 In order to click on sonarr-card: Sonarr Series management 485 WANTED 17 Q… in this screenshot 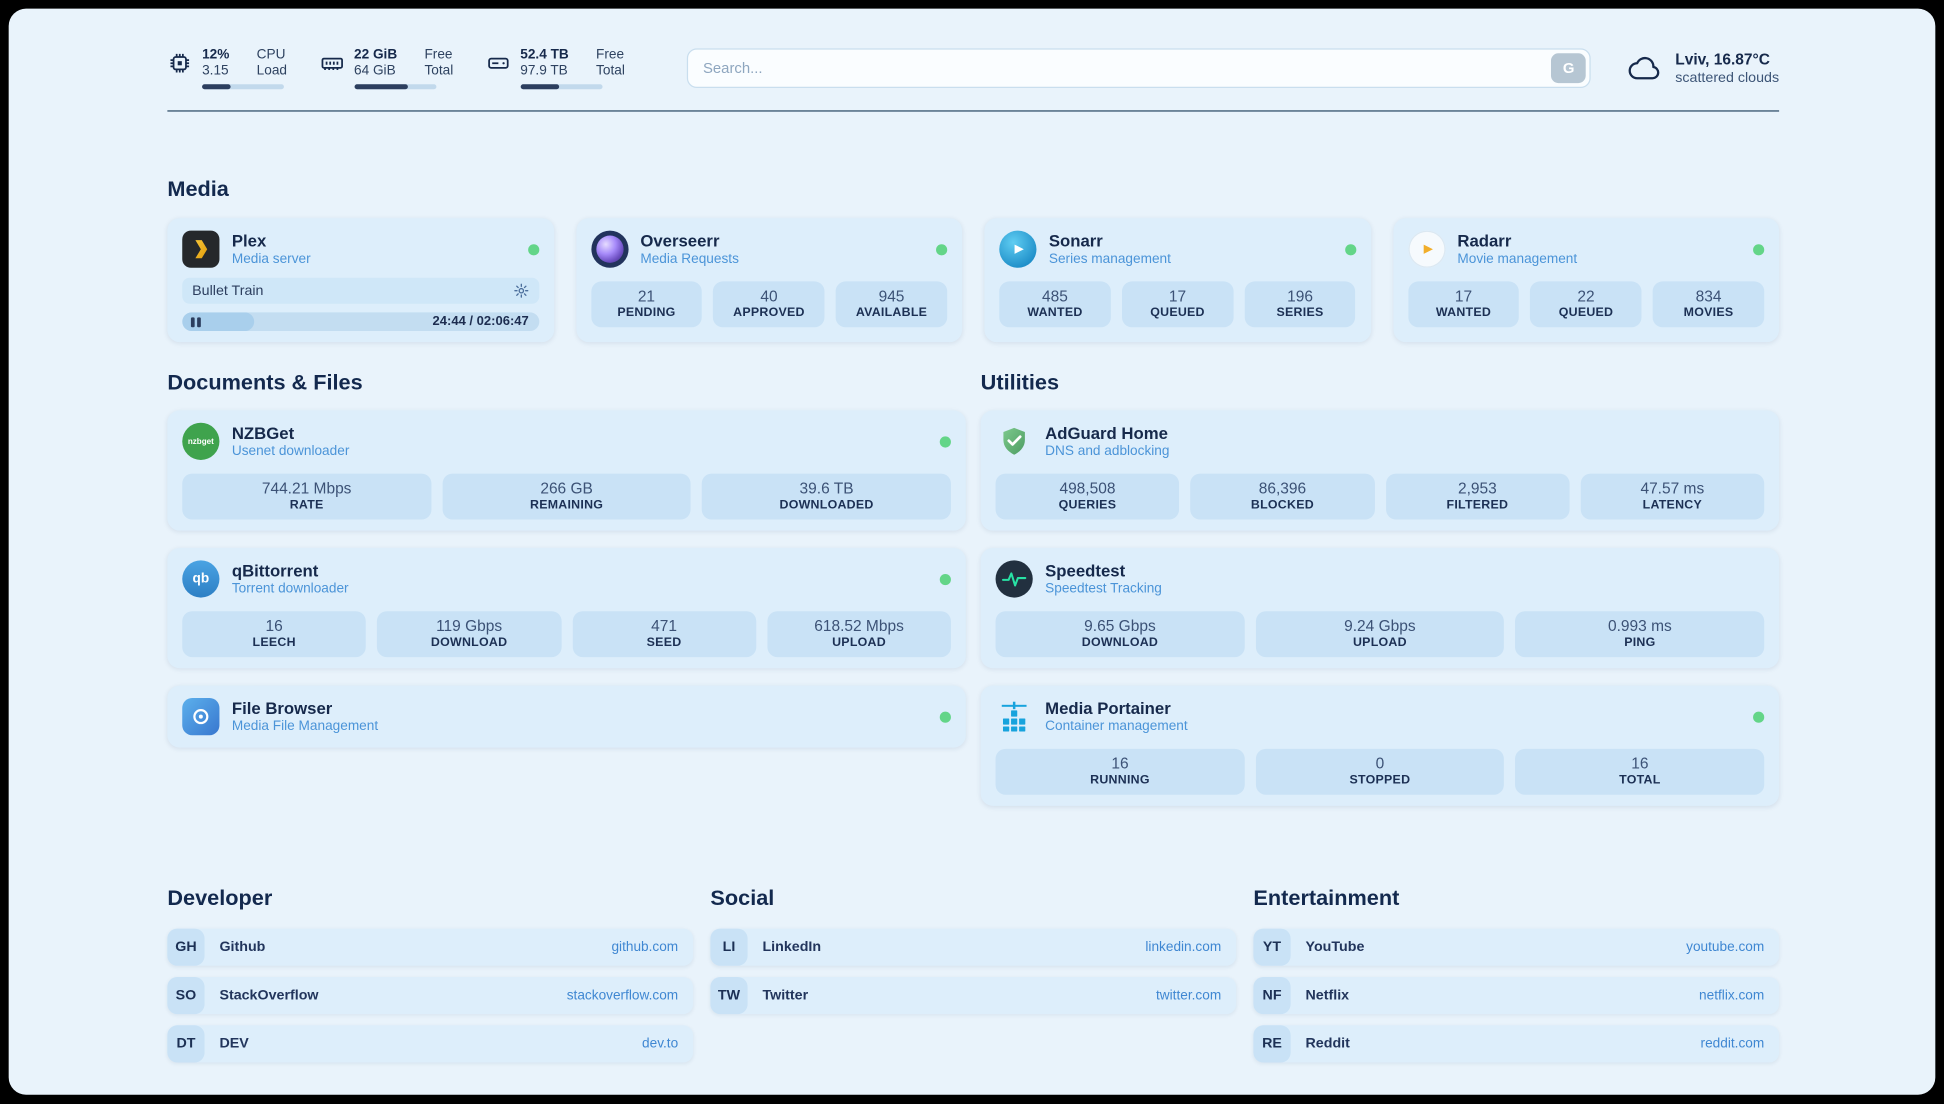, I will do `click(1177, 280)`.